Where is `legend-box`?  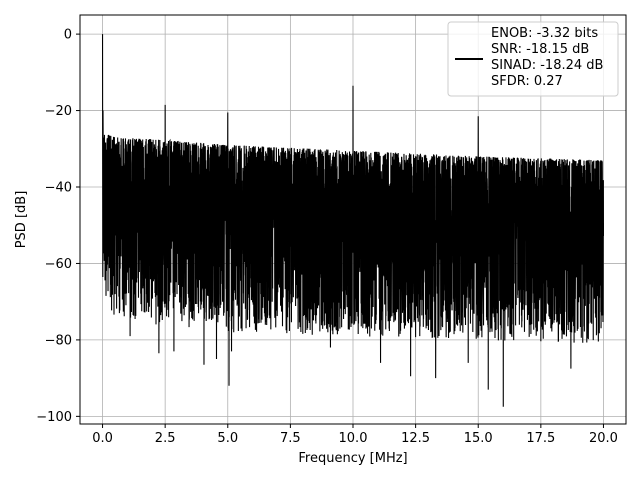 legend-box is located at coordinates (533, 59).